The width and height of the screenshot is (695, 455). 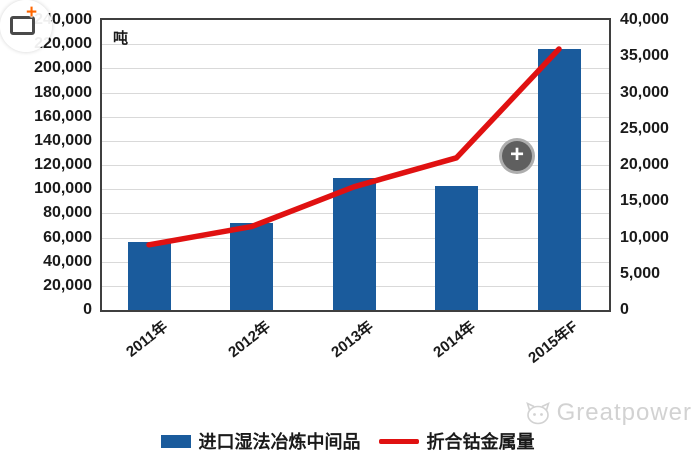 What do you see at coordinates (251, 266) in the screenshot?
I see `bar-2012年` at bounding box center [251, 266].